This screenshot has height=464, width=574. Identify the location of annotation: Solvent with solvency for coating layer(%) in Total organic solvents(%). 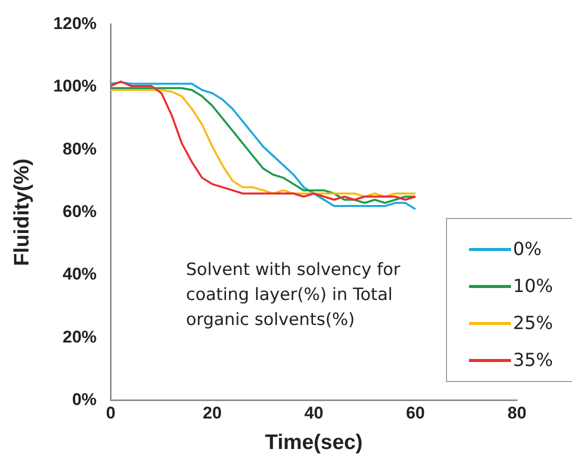
(294, 295).